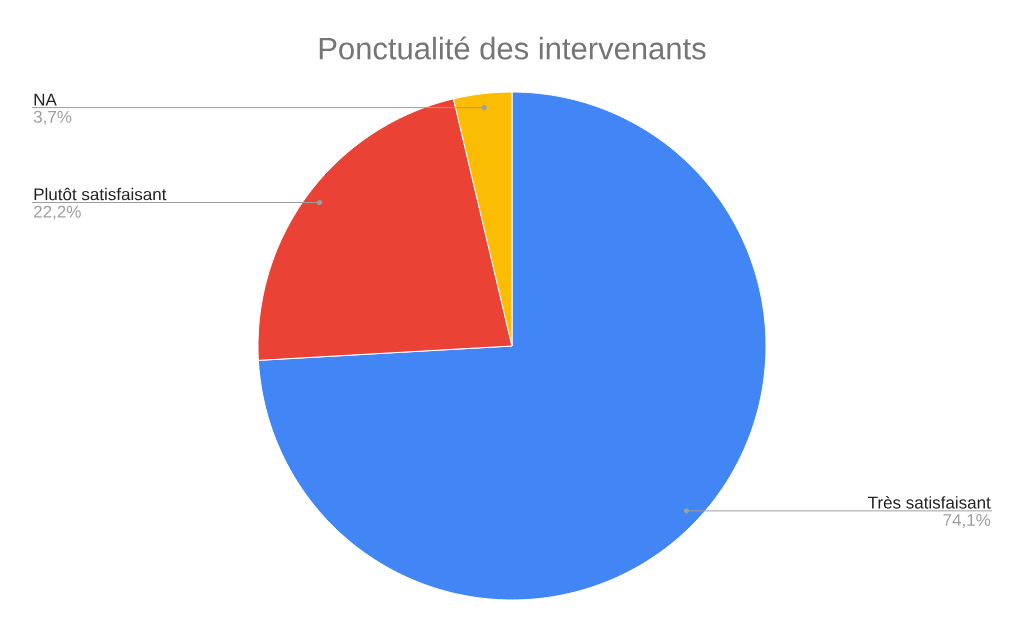 This screenshot has height=632, width=1024. What do you see at coordinates (100, 194) in the screenshot?
I see `slice-label: Plutôt satisfaisant` at bounding box center [100, 194].